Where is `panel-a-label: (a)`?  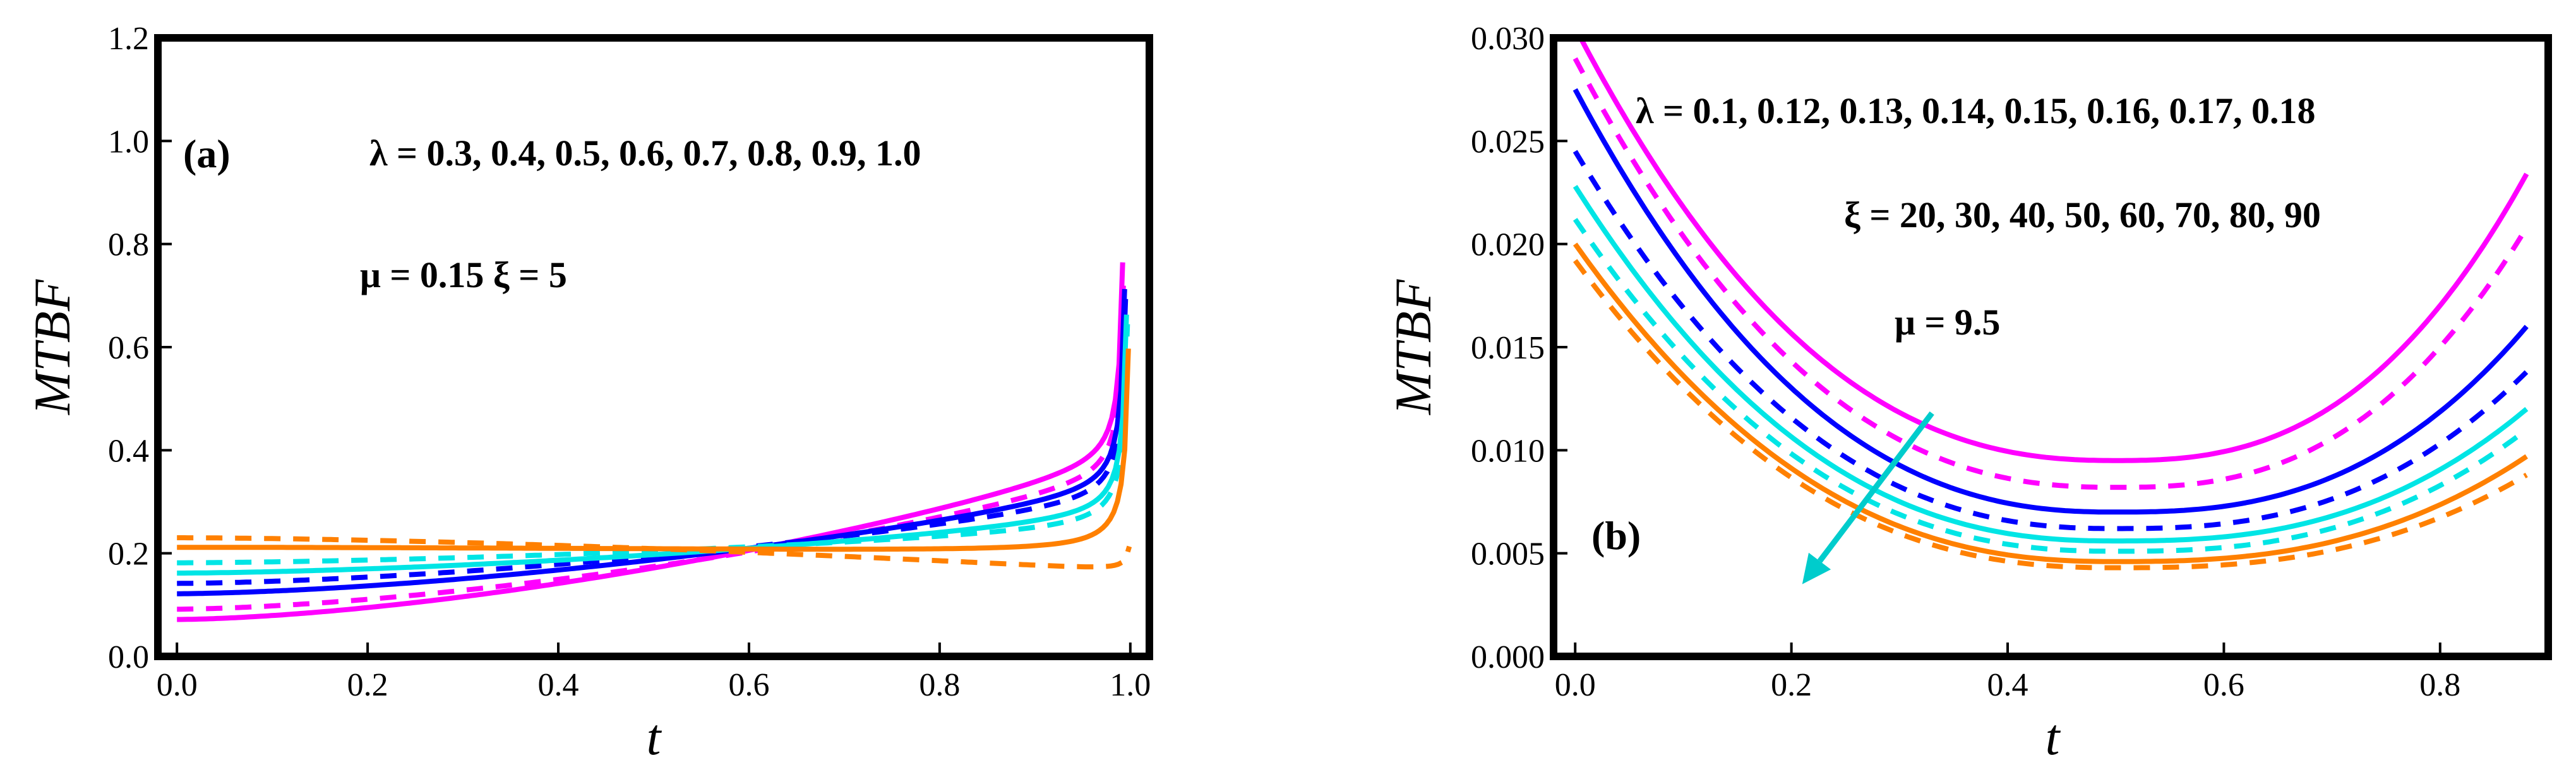 panel-a-label: (a) is located at coordinates (207, 153).